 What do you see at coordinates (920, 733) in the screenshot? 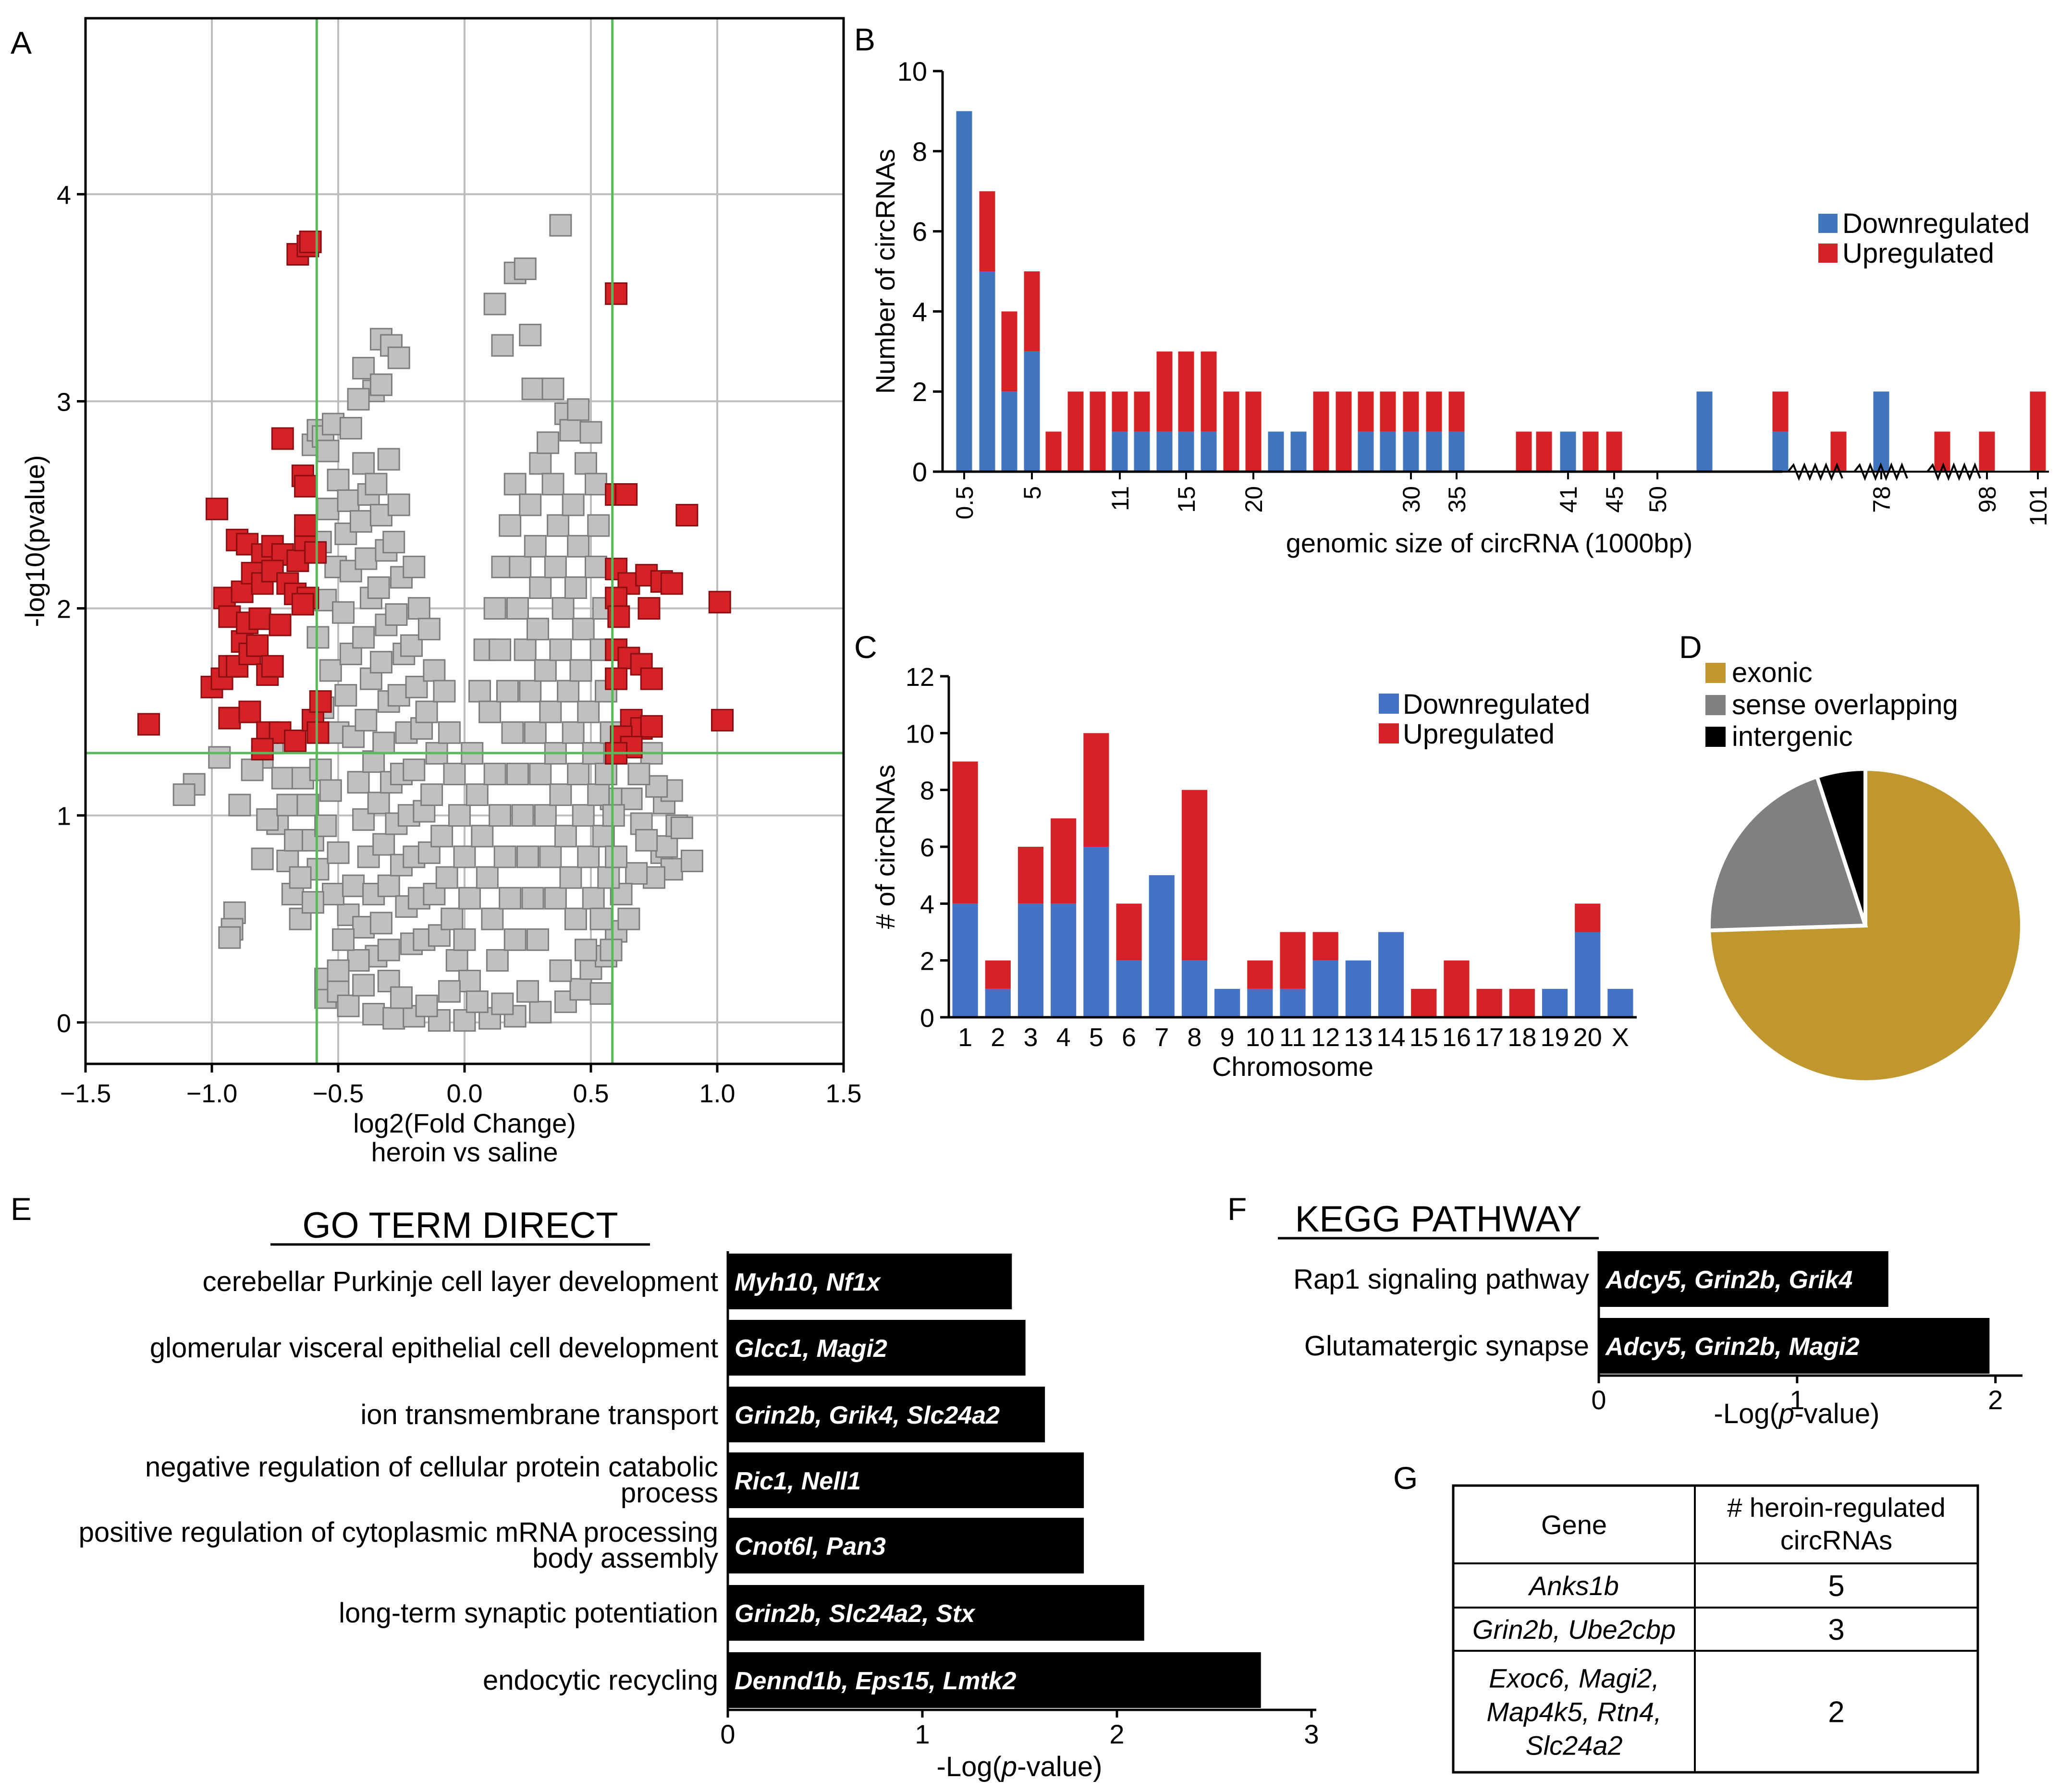
I see `y-tick-label: 10` at bounding box center [920, 733].